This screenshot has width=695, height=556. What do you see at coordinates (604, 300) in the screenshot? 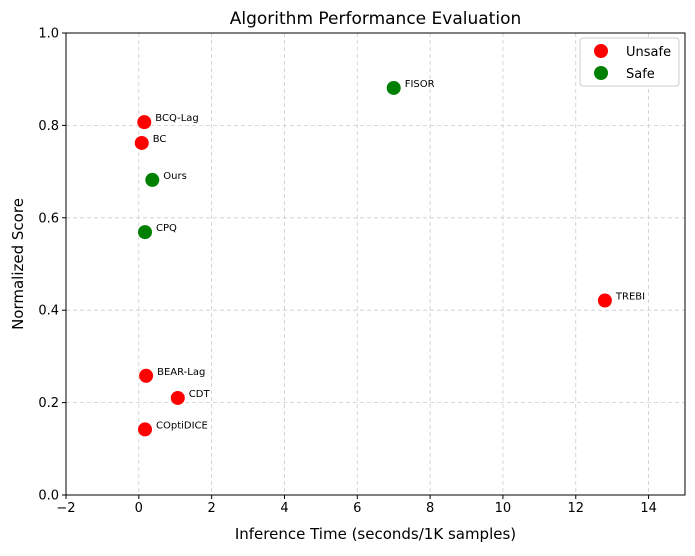
I see `point-trebi` at bounding box center [604, 300].